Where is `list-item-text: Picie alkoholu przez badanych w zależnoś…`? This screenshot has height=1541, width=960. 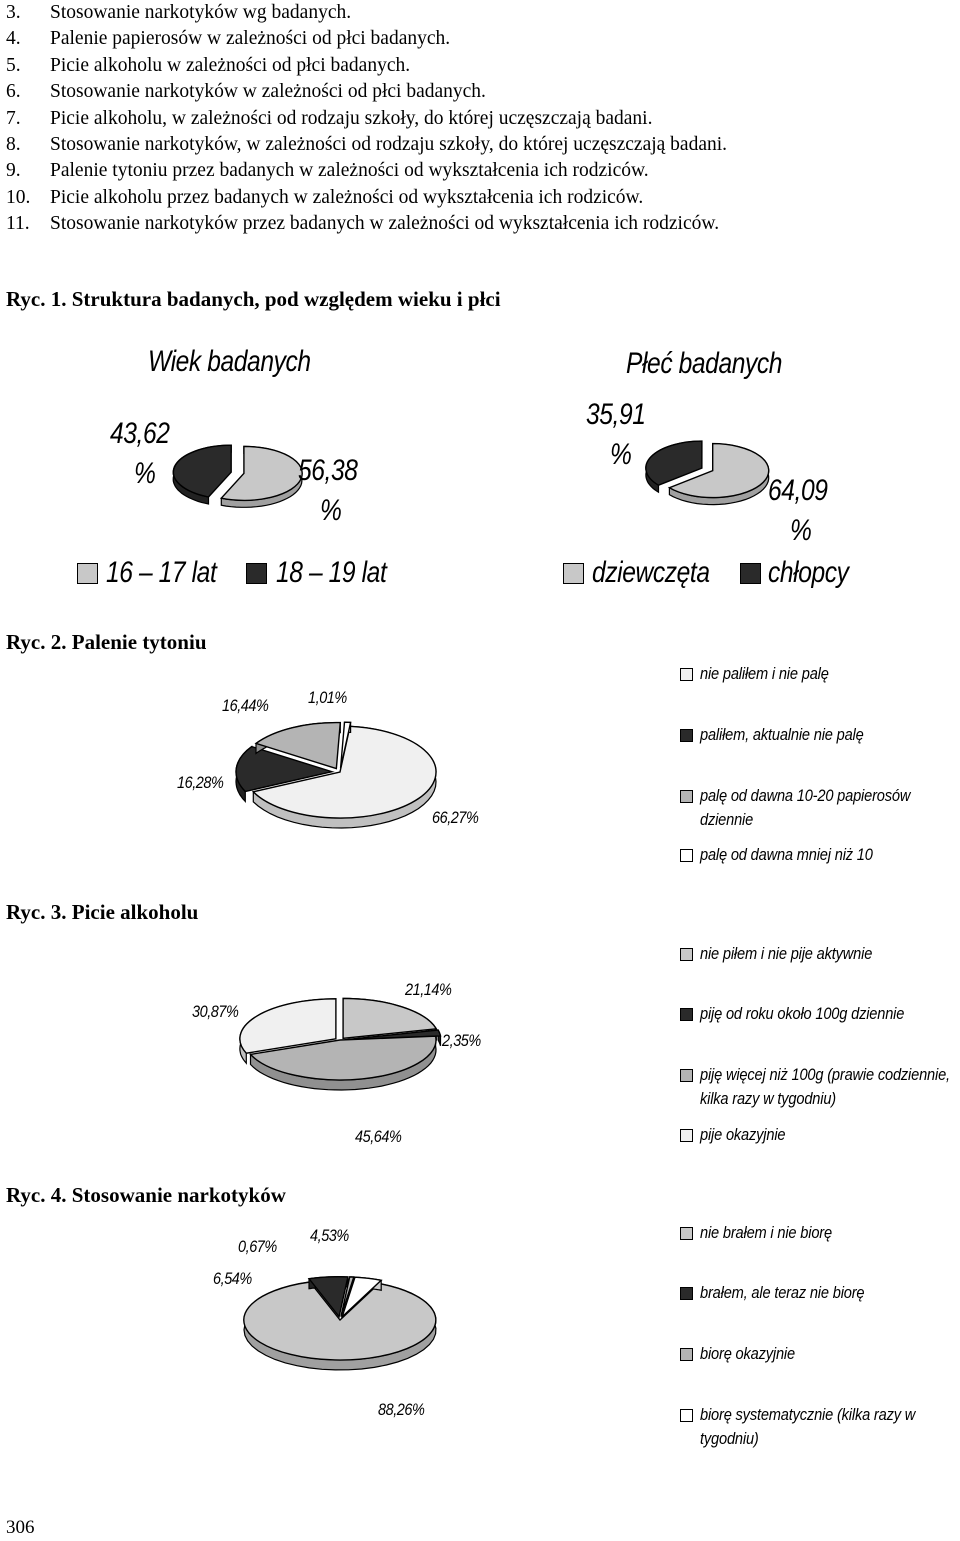 list-item-text: Picie alkoholu przez badanych w zależnoś… is located at coordinates (347, 197).